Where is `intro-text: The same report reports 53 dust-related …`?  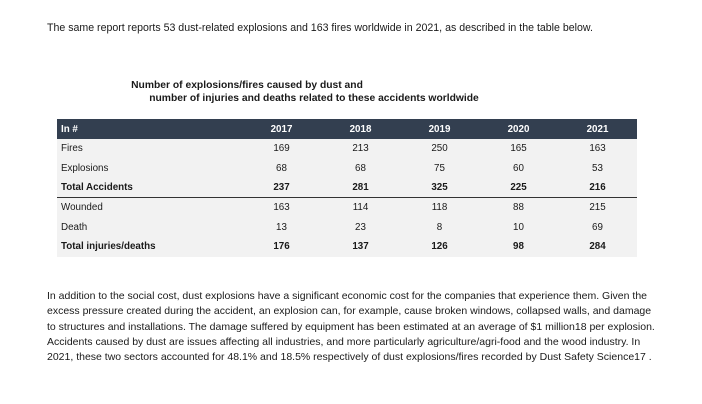
intro-text: The same report reports 53 dust-related … is located at coordinates (320, 28).